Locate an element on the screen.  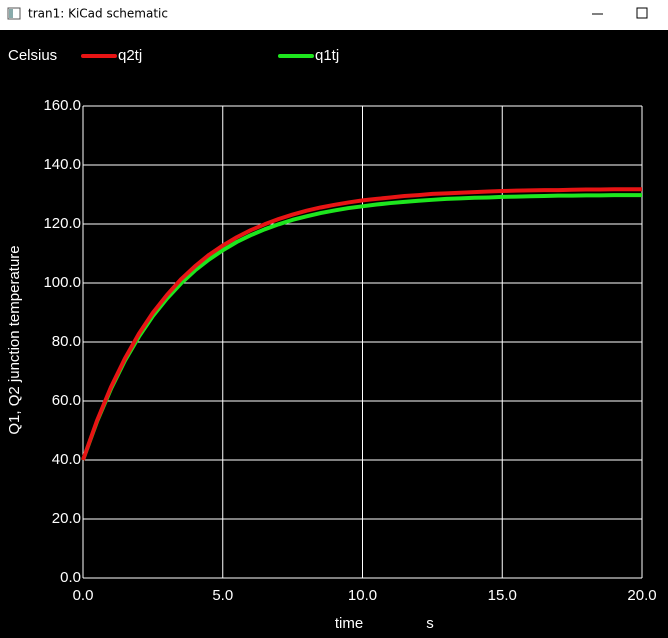
y-tick-label: 20.0 is located at coordinates (66, 518).